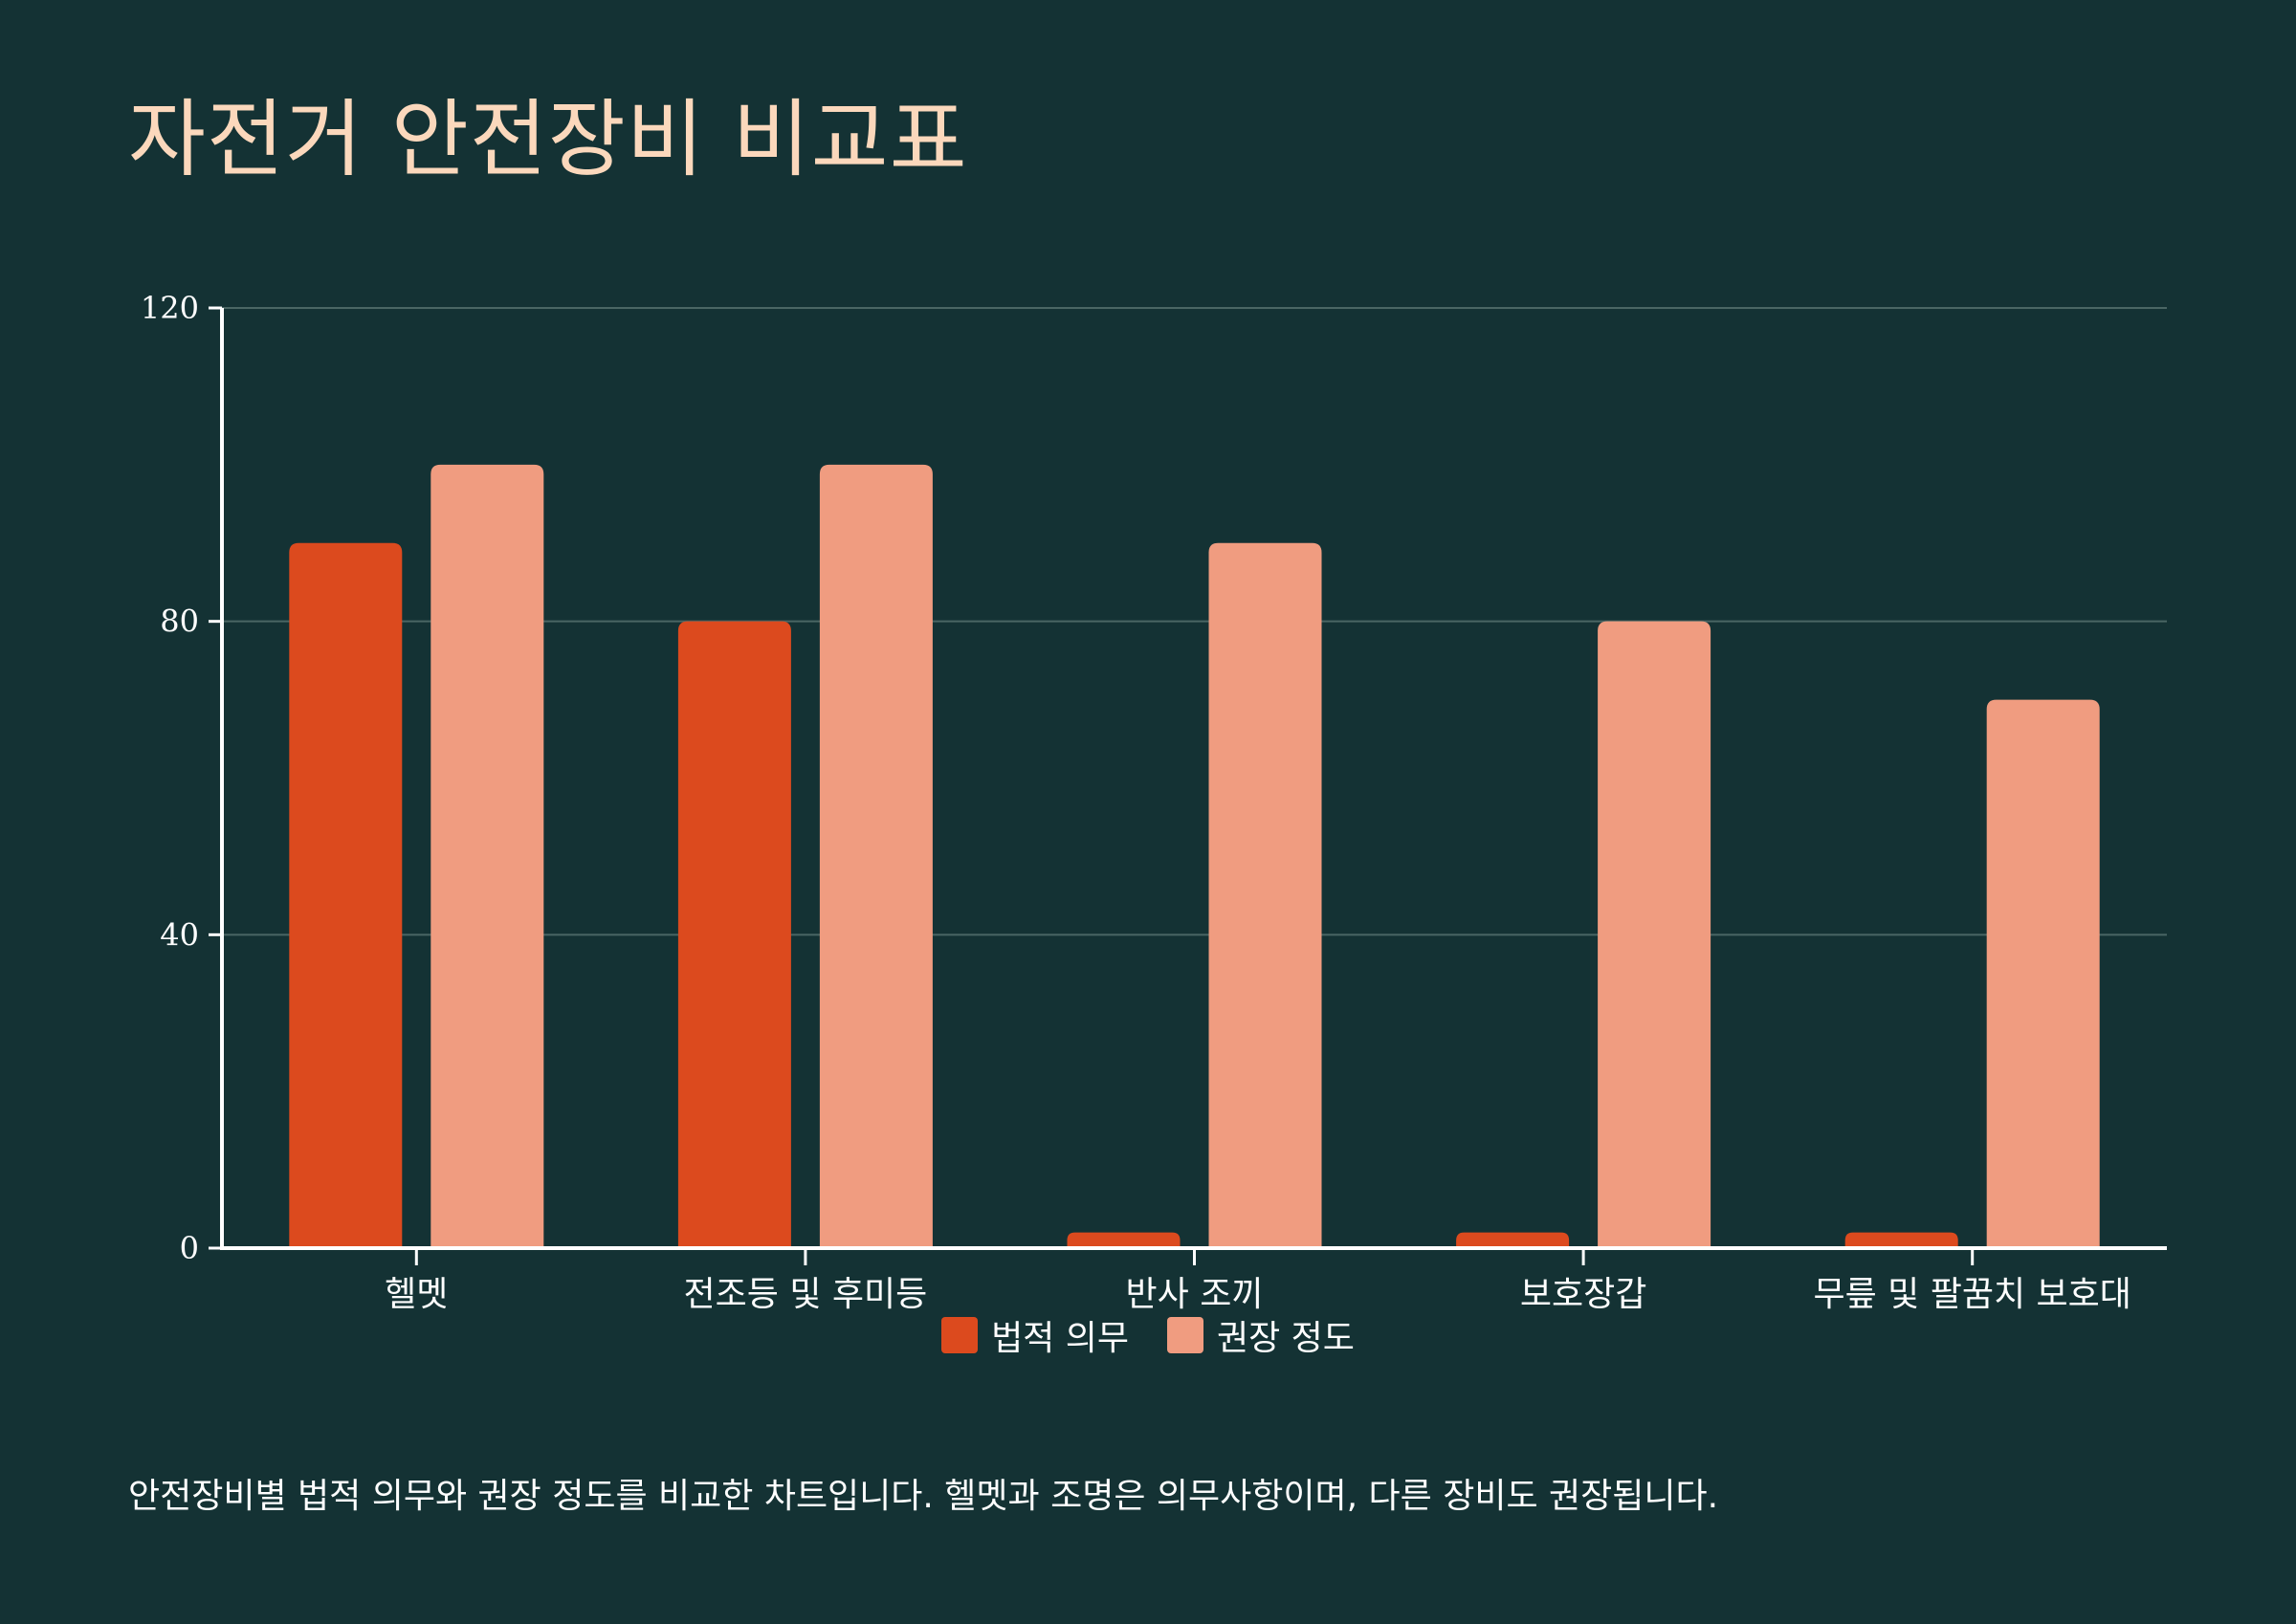 This screenshot has height=1624, width=2296. I want to click on legend-swatch-recommended, so click(1185, 1335).